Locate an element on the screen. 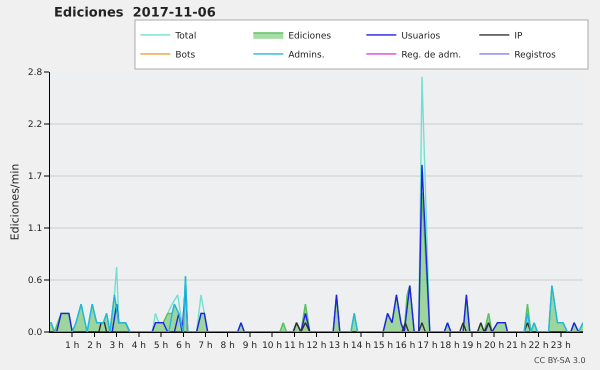 This screenshot has width=600, height=370. x-tick-label: 2 h is located at coordinates (94, 345).